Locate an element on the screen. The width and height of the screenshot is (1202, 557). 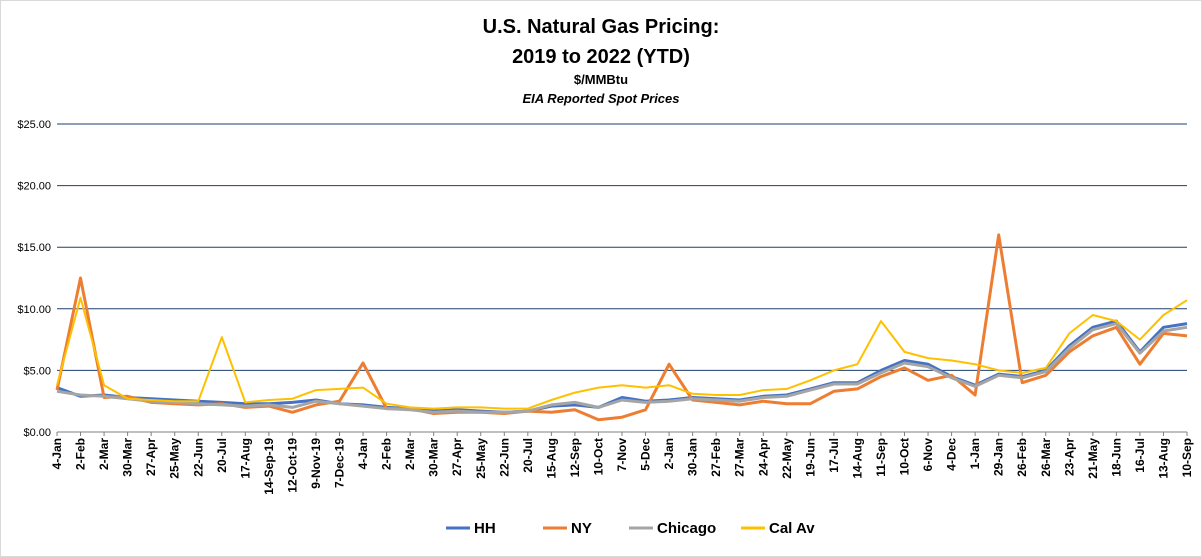
legend-label: Chicago is located at coordinates (686, 528).